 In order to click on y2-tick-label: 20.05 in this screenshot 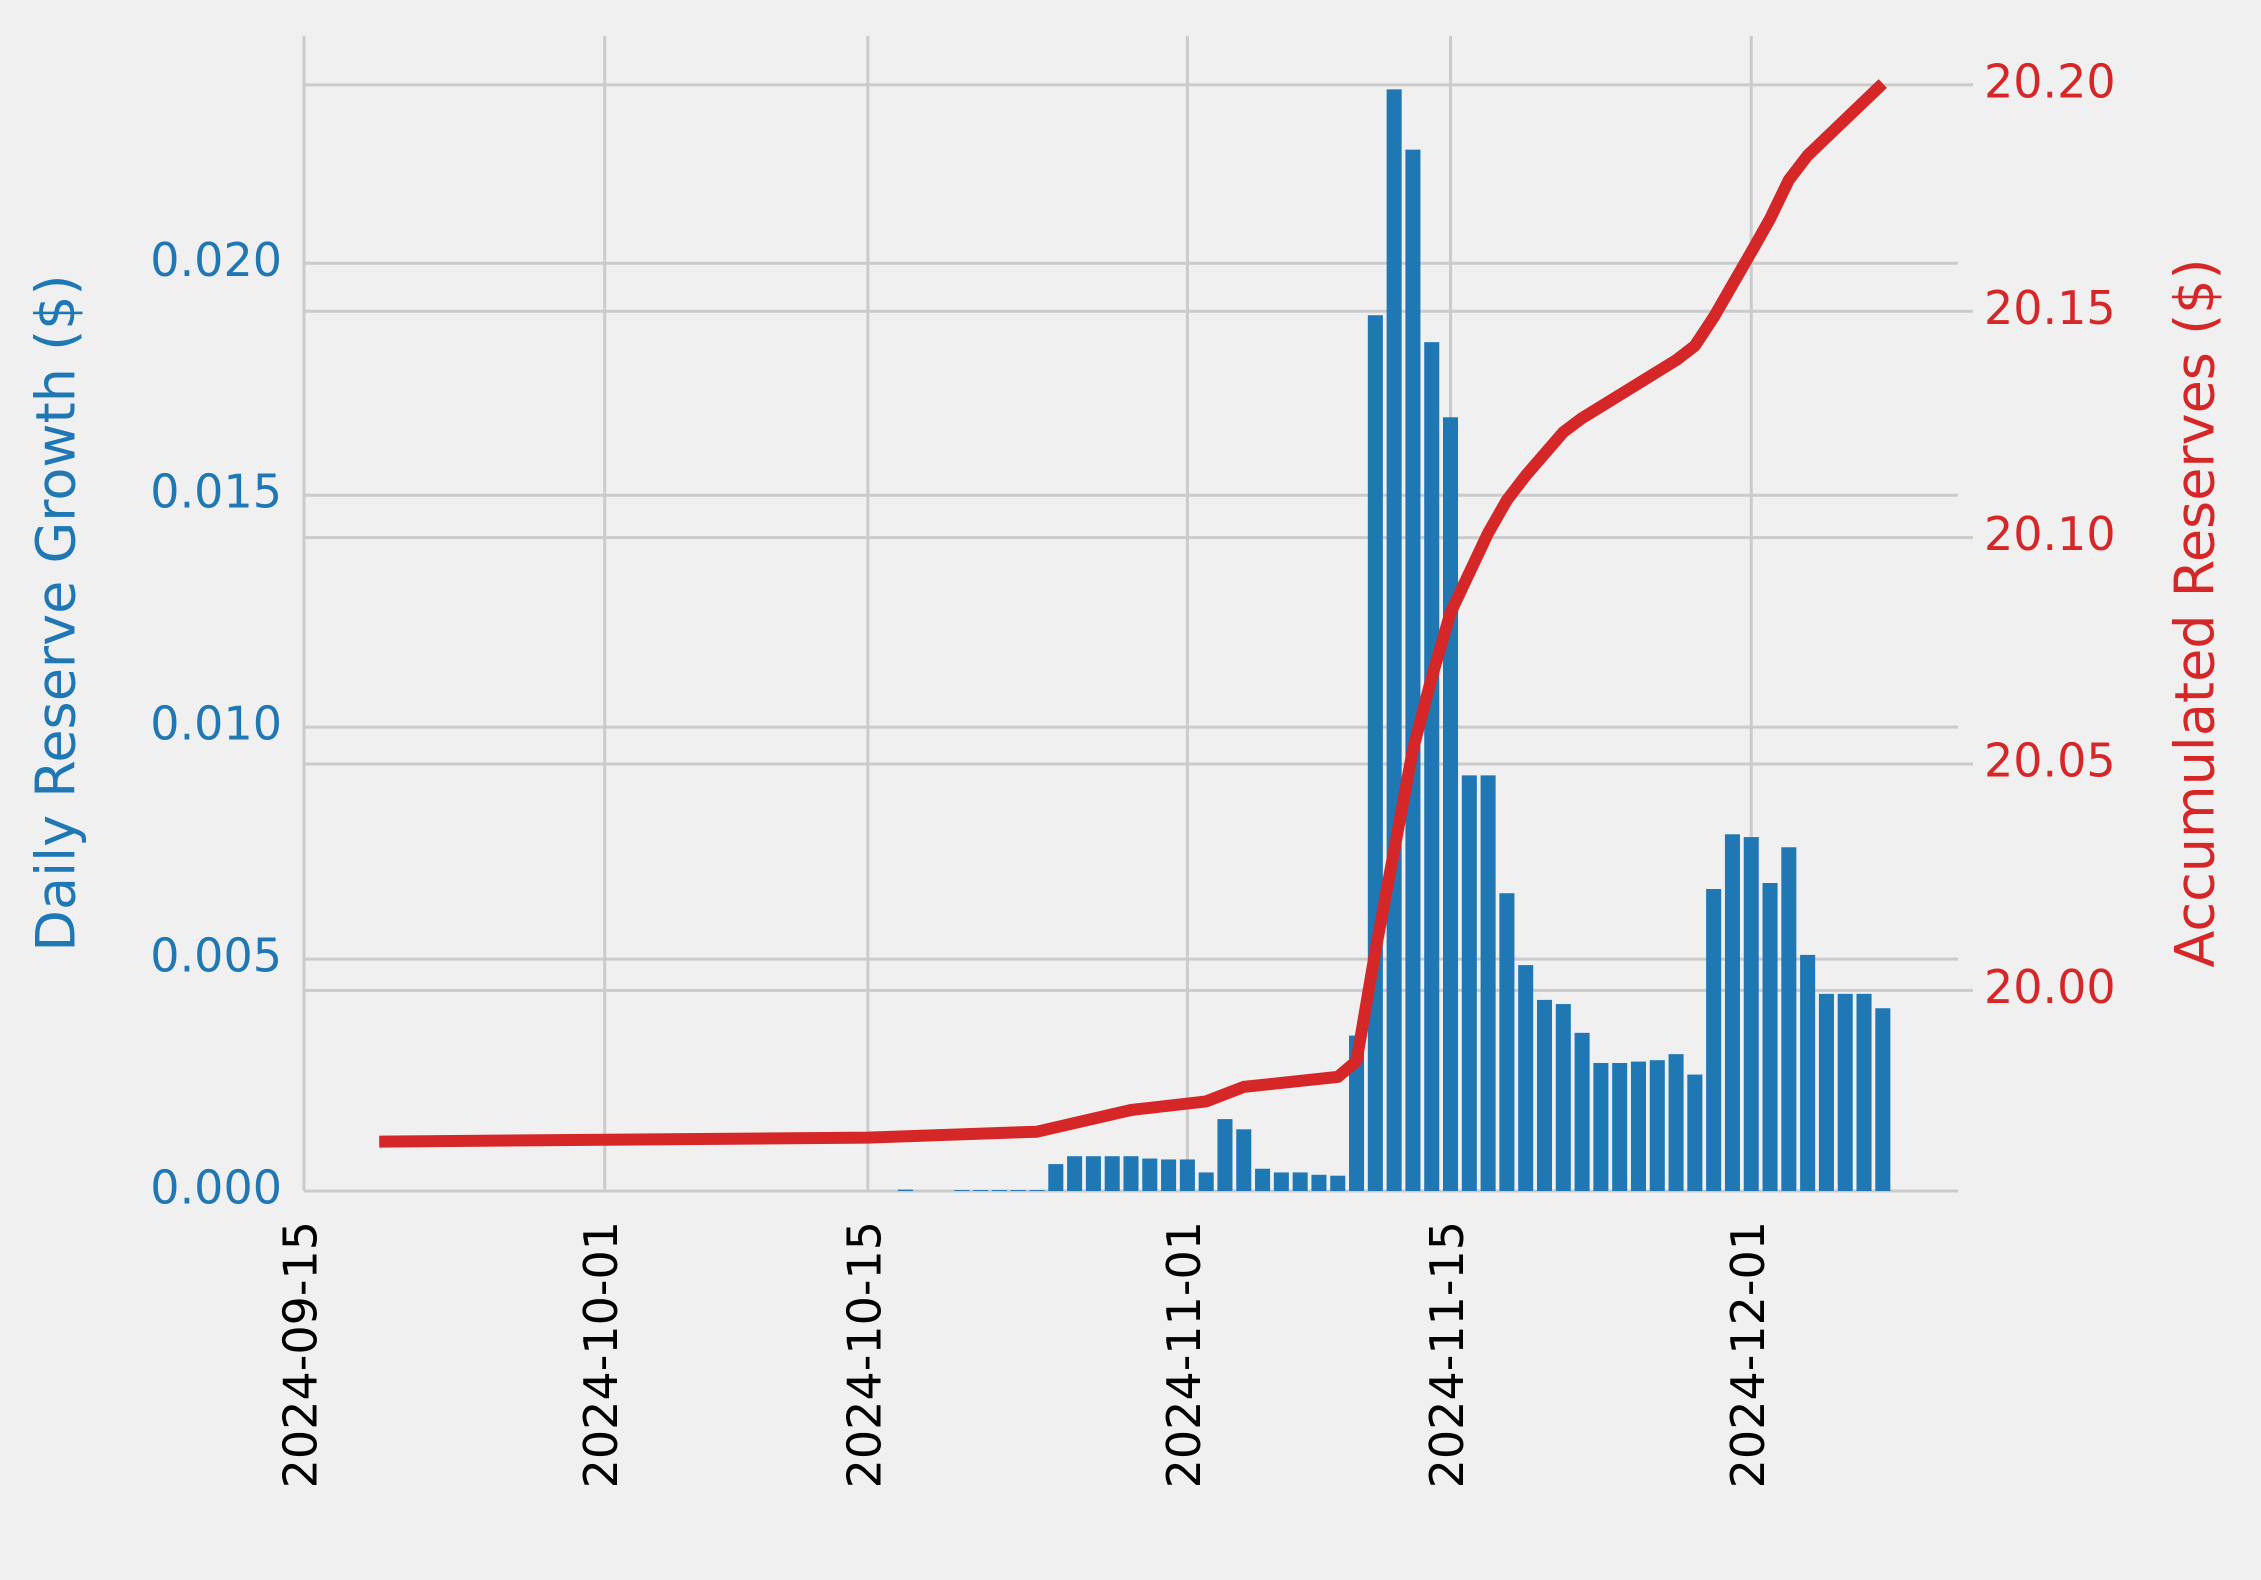, I will do `click(2050, 761)`.